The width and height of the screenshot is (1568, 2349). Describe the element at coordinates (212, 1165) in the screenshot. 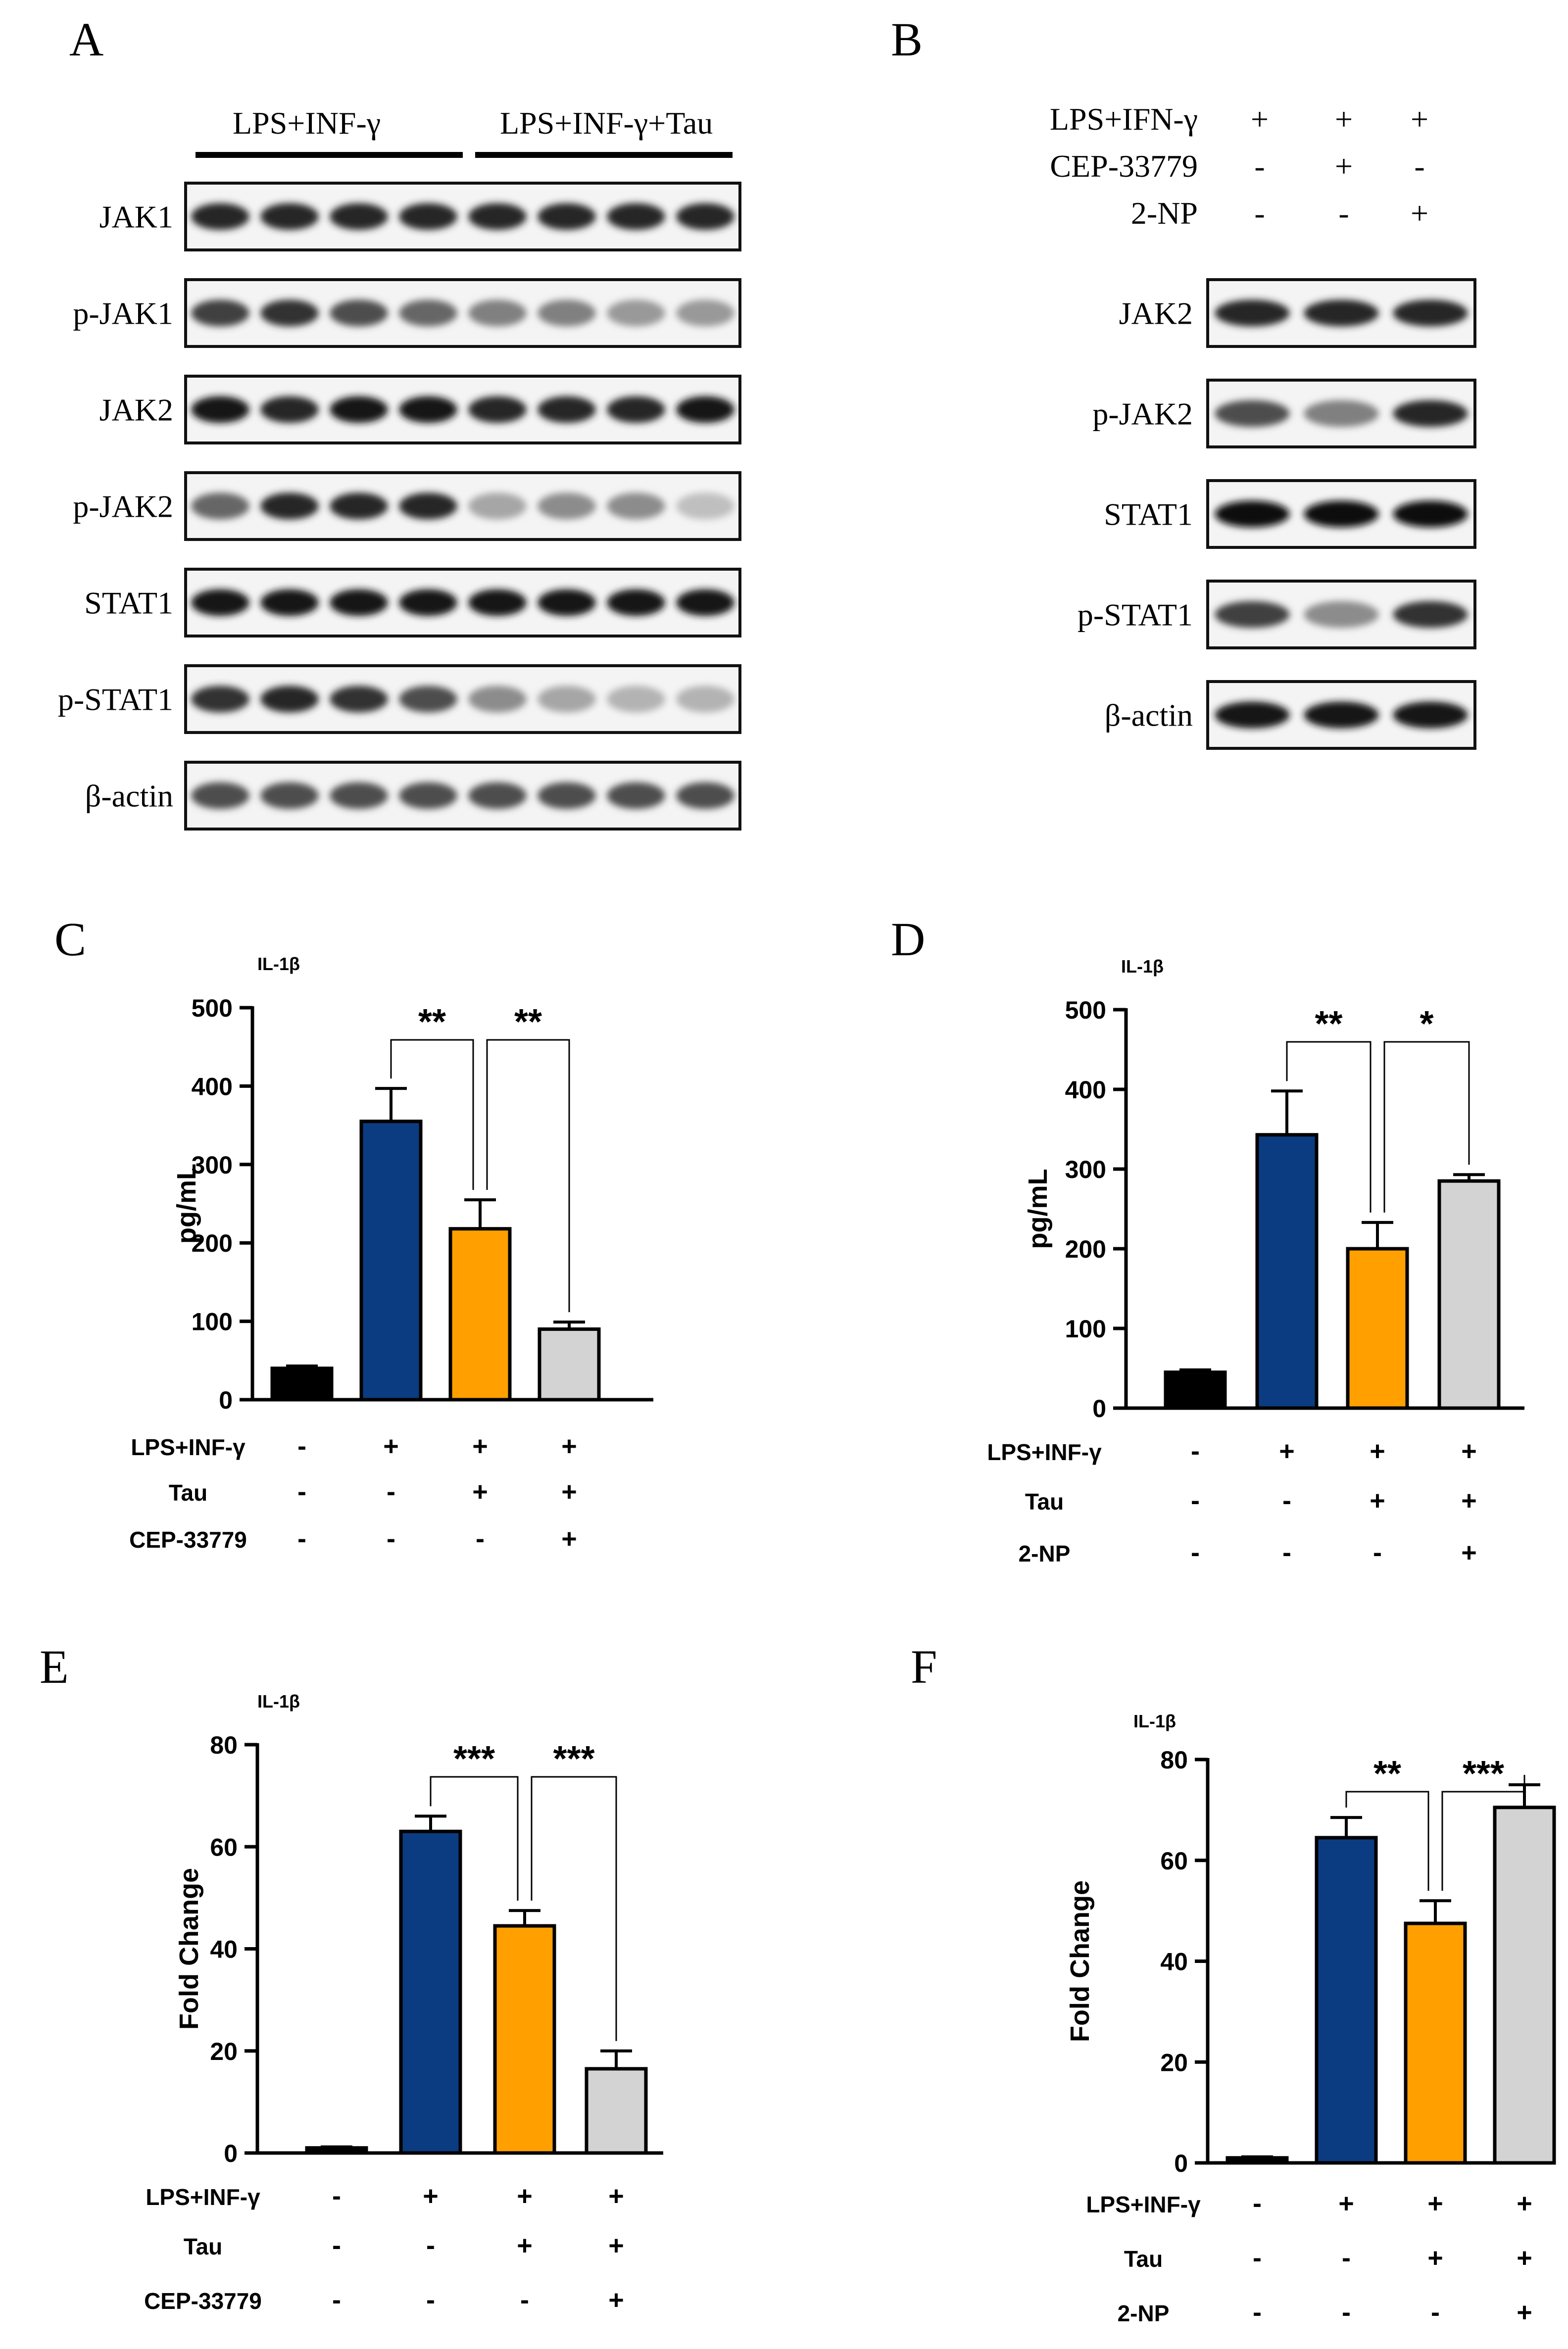

I see `y-tick-label: 300` at that location.